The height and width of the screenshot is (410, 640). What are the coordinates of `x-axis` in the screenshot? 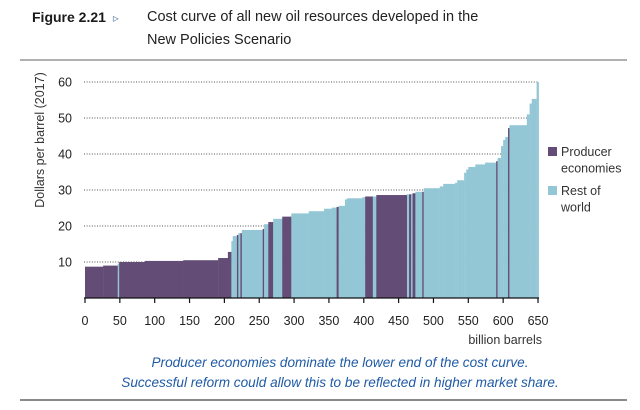 It's located at (311, 300).